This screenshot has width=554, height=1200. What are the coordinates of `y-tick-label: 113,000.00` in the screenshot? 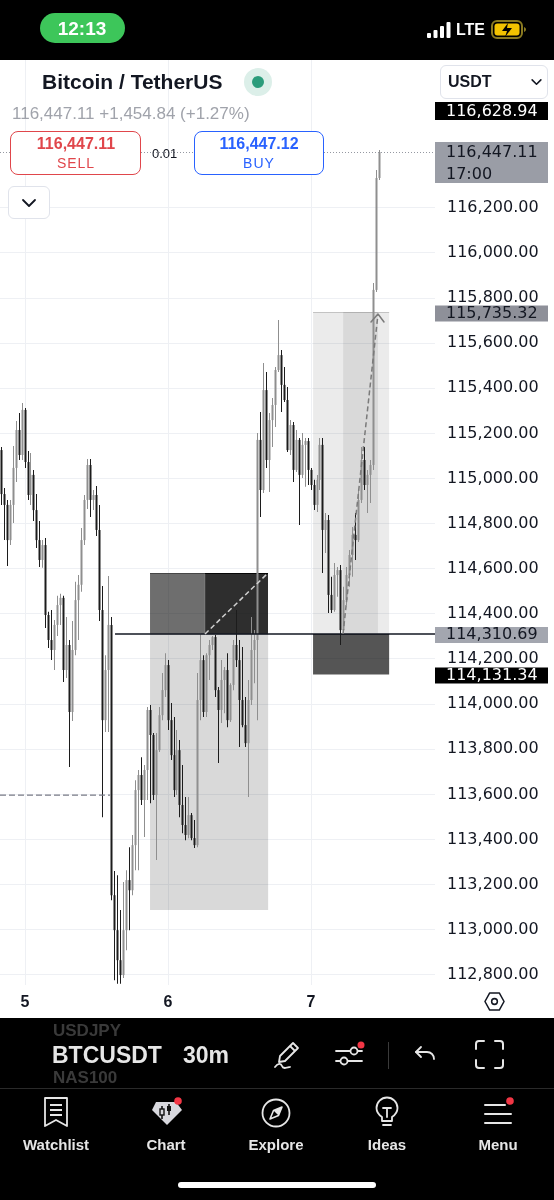 It's located at (493, 928).